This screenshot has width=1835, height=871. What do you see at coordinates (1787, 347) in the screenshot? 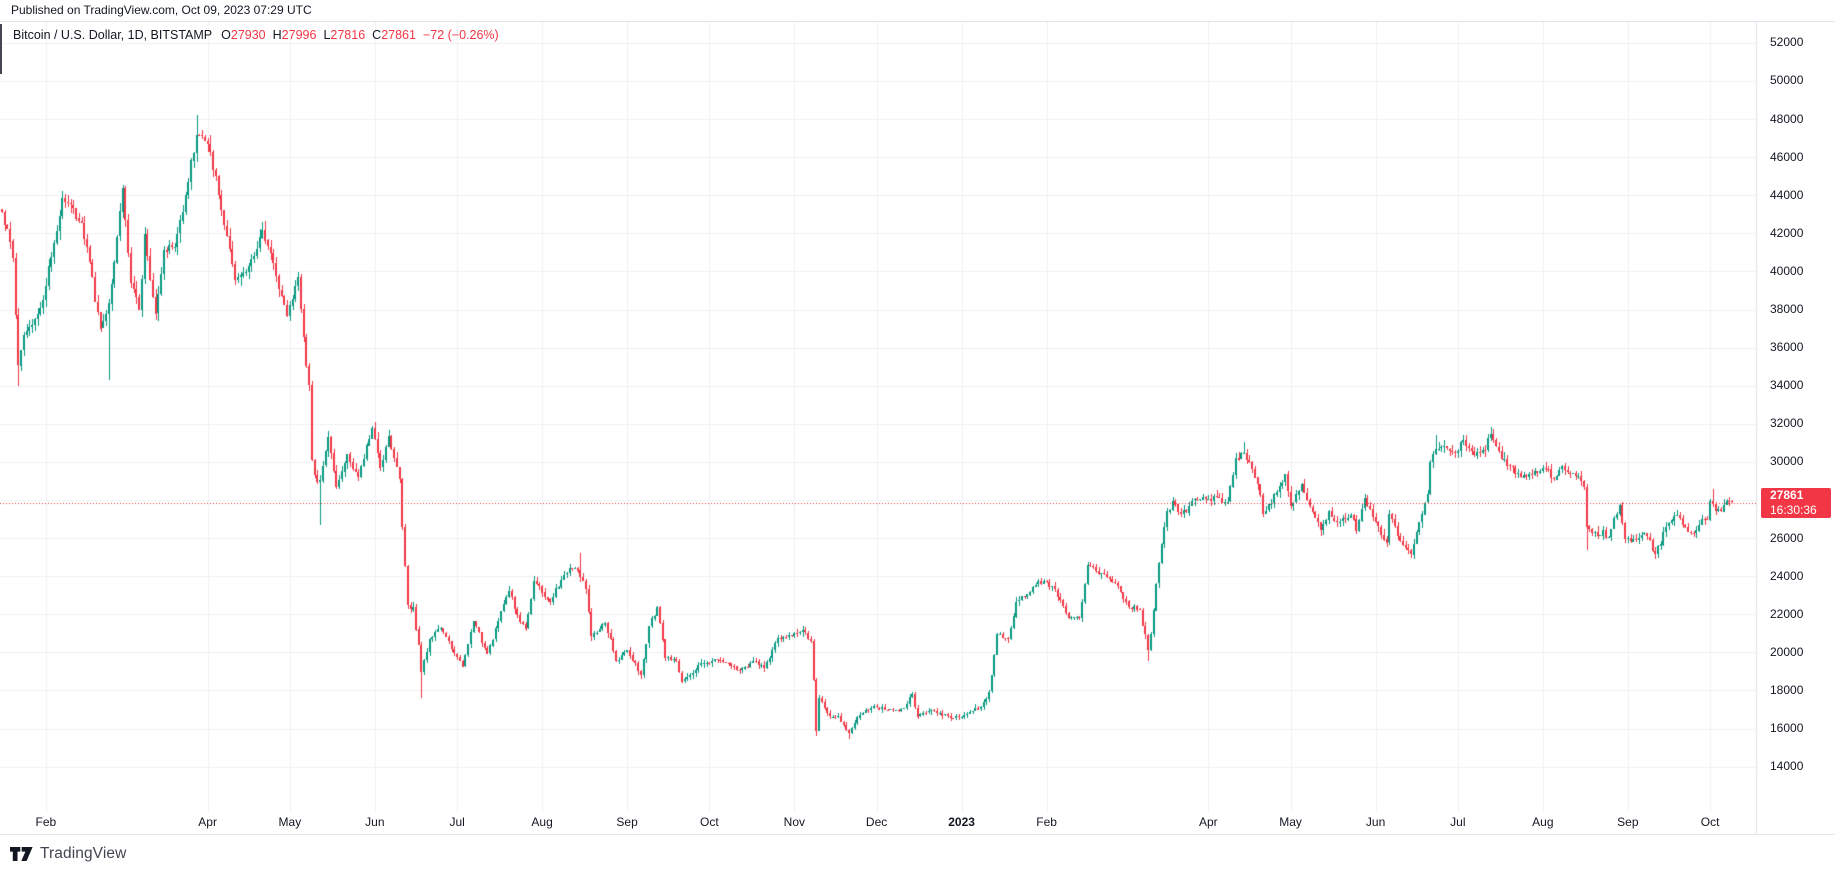
I see `price-tick-label: 36000` at bounding box center [1787, 347].